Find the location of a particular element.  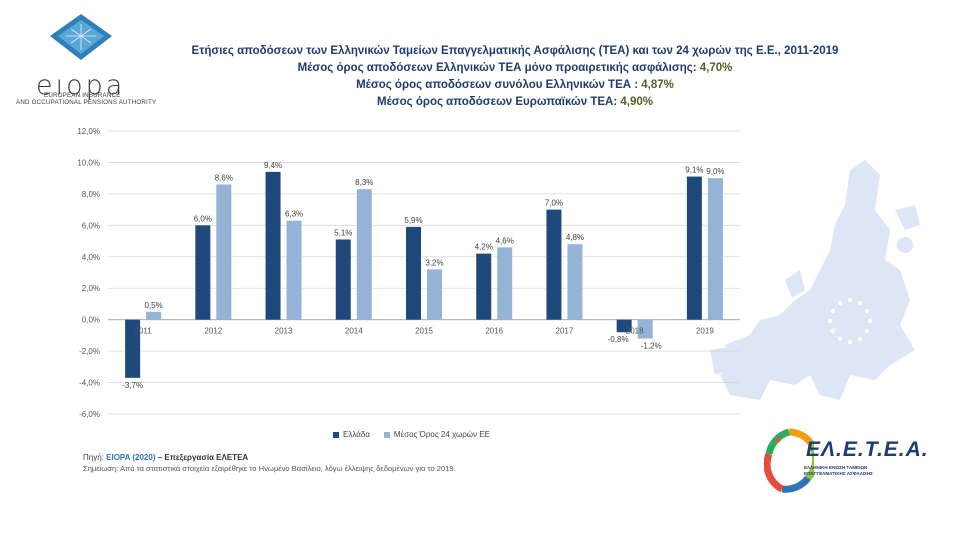

bar-greece-2013 is located at coordinates (273, 245).